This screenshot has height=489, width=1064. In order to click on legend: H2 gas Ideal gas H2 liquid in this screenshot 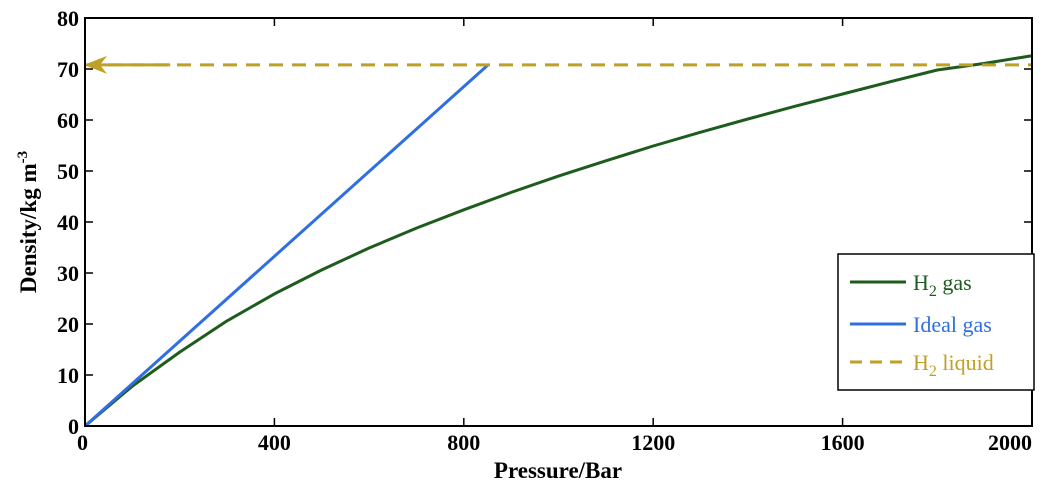, I will do `click(936, 322)`.